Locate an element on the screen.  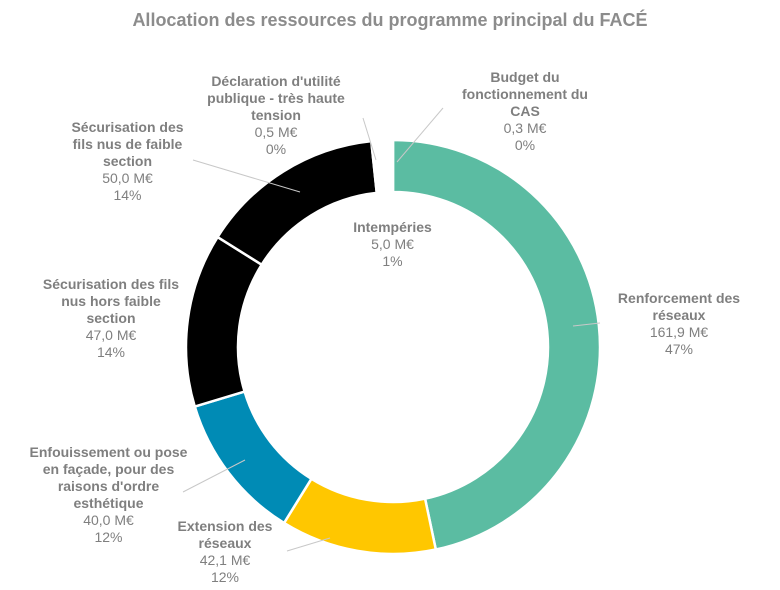
donut-slice-budget-fonctionnement is located at coordinates (392, 166).